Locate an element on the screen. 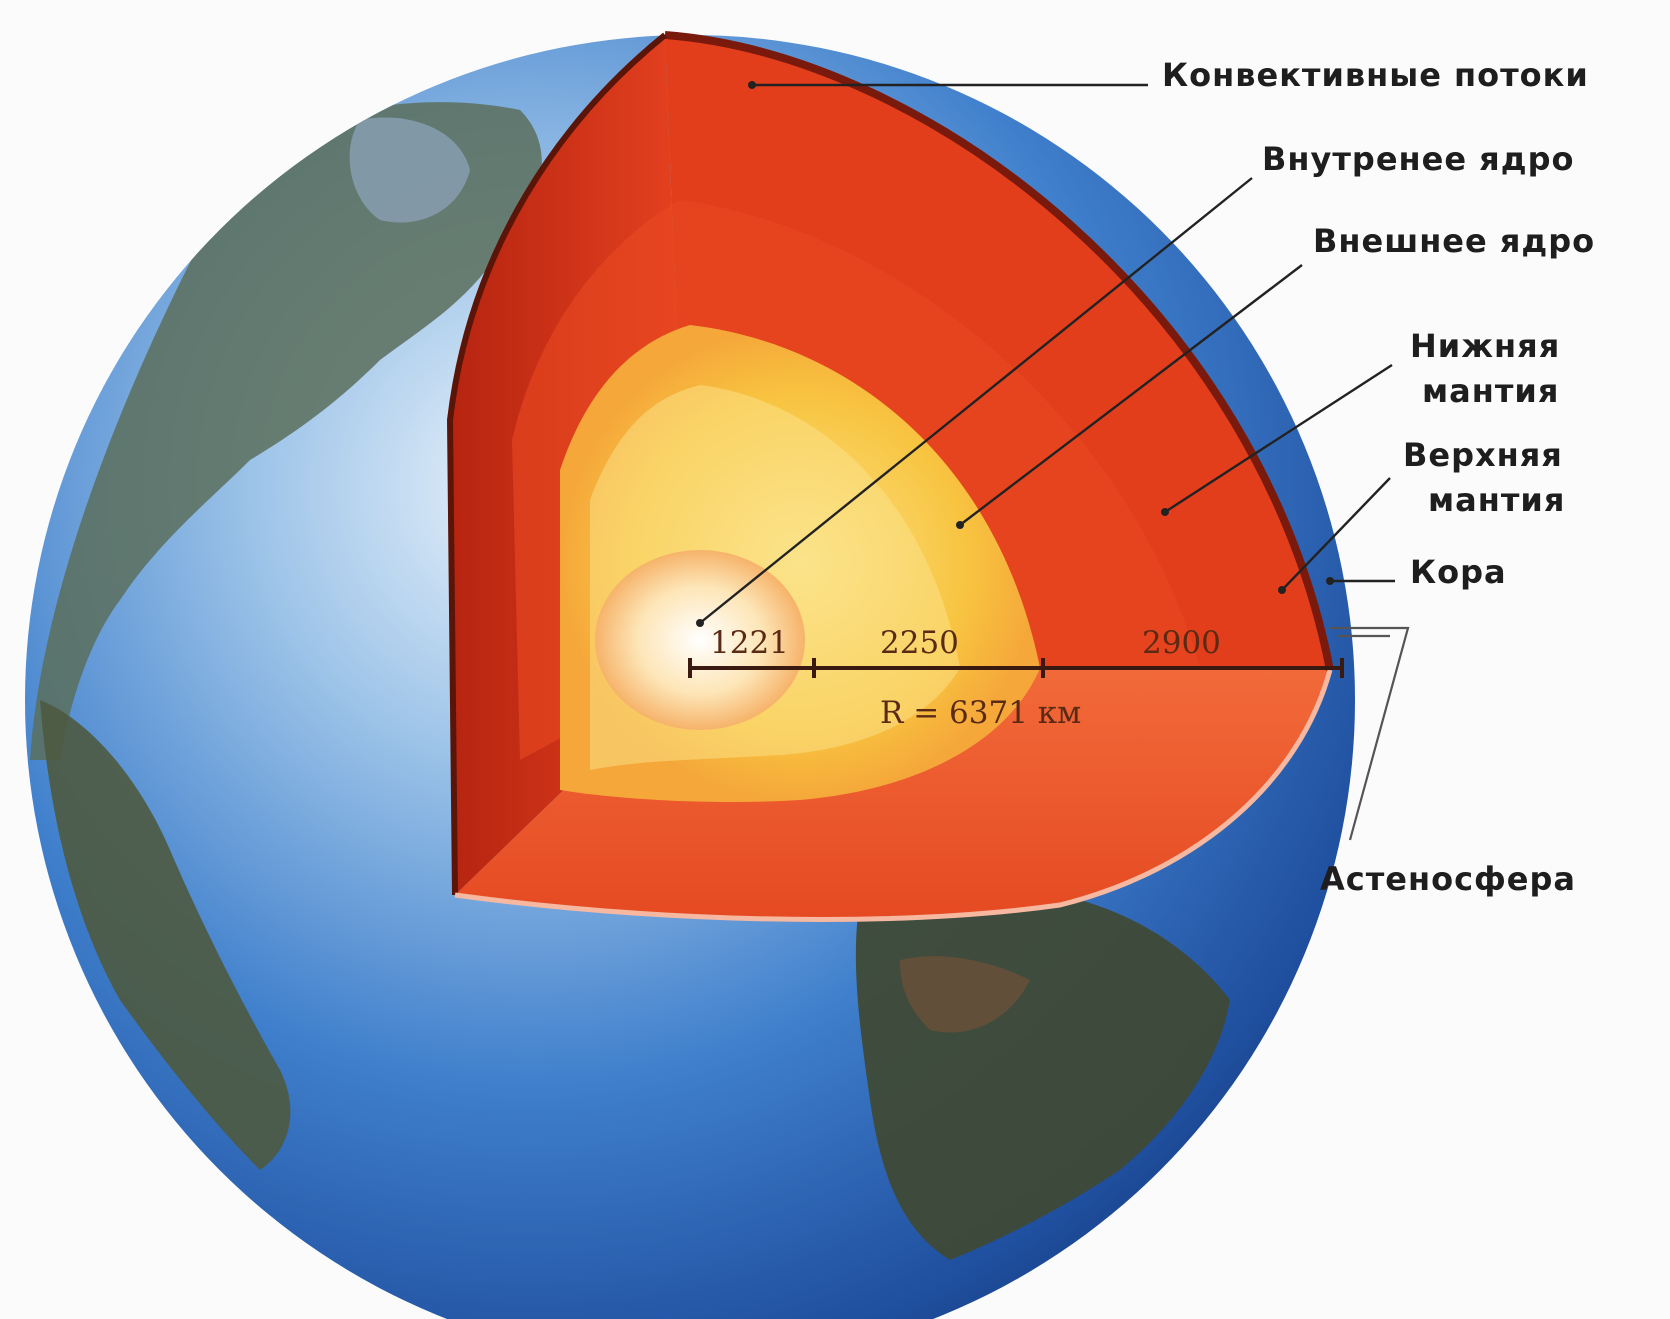 This screenshot has width=1670, height=1319. continent-africa-detail is located at coordinates (965, 994).